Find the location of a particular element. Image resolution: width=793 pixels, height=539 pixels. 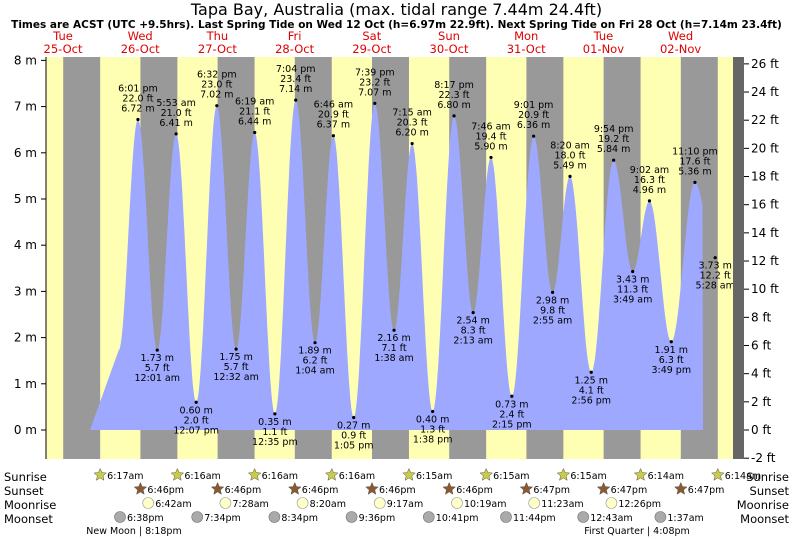

tide-m-label: 3.43 m is located at coordinates (632, 280).